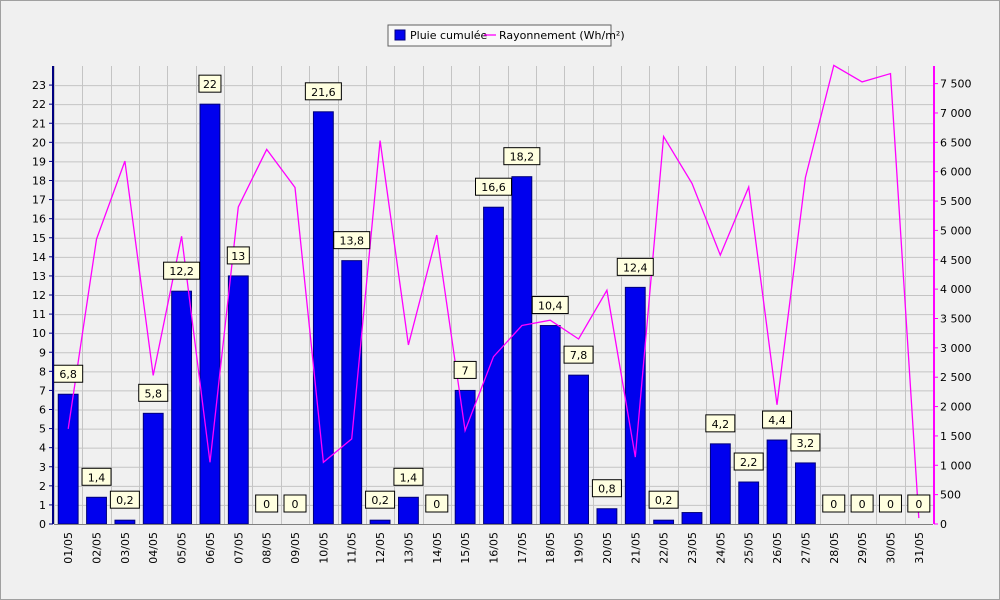 The width and height of the screenshot is (1000, 600). Describe the element at coordinates (607, 548) in the screenshot. I see `x-tick-label: 20/05` at that location.